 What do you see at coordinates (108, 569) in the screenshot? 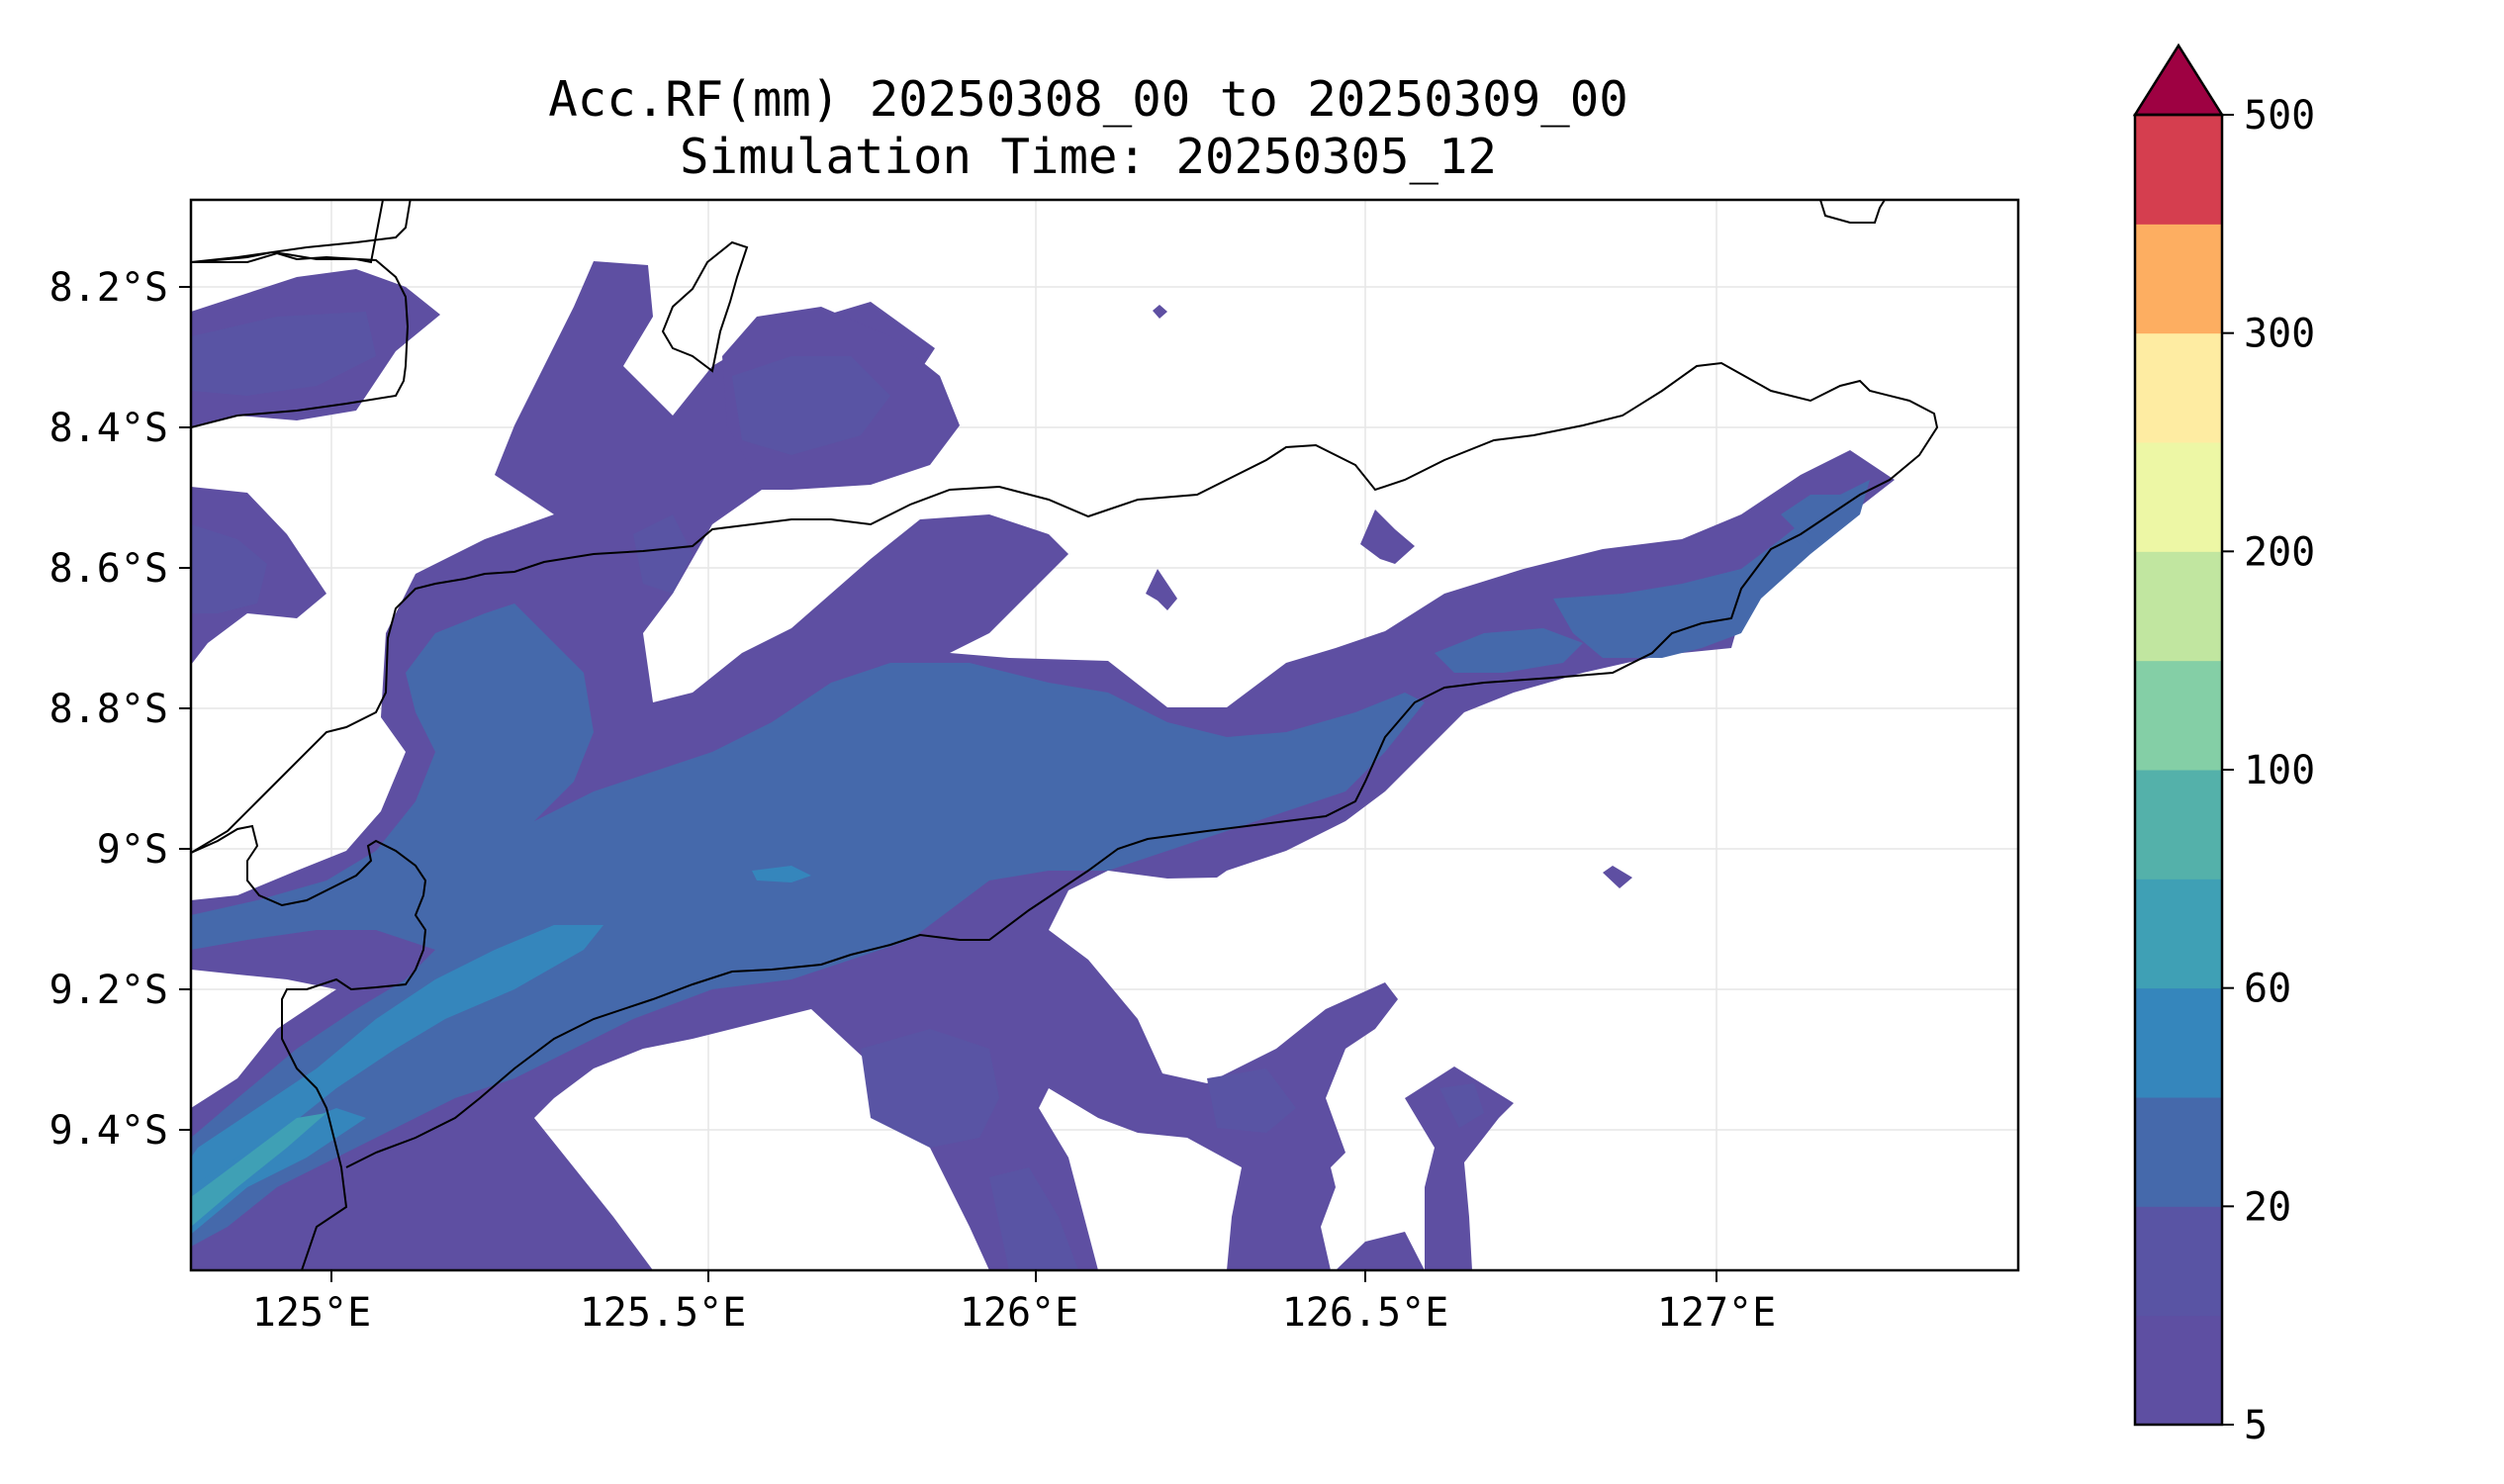
I see `y-tick-label: 8.6°S` at bounding box center [108, 569].